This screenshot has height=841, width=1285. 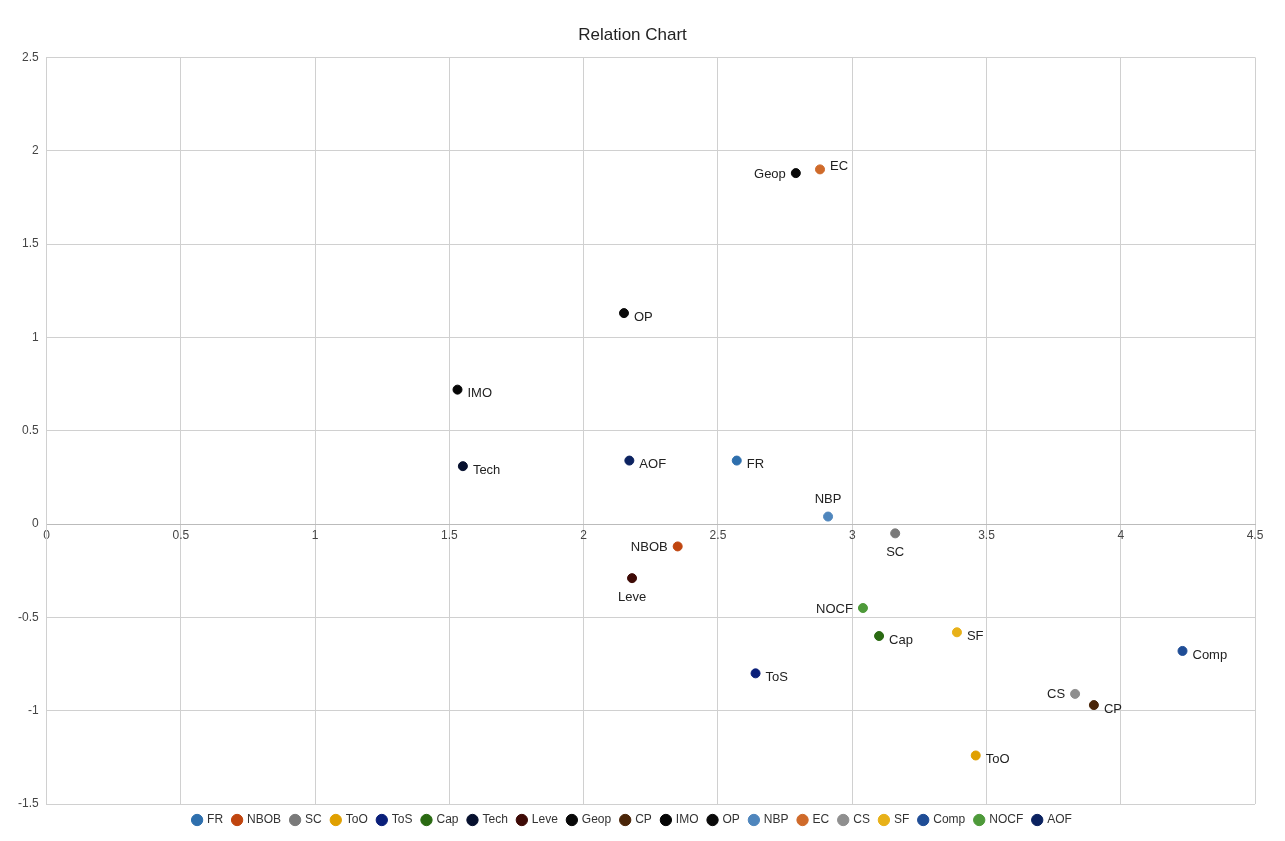 What do you see at coordinates (770, 173) in the screenshot?
I see `text: Geop` at bounding box center [770, 173].